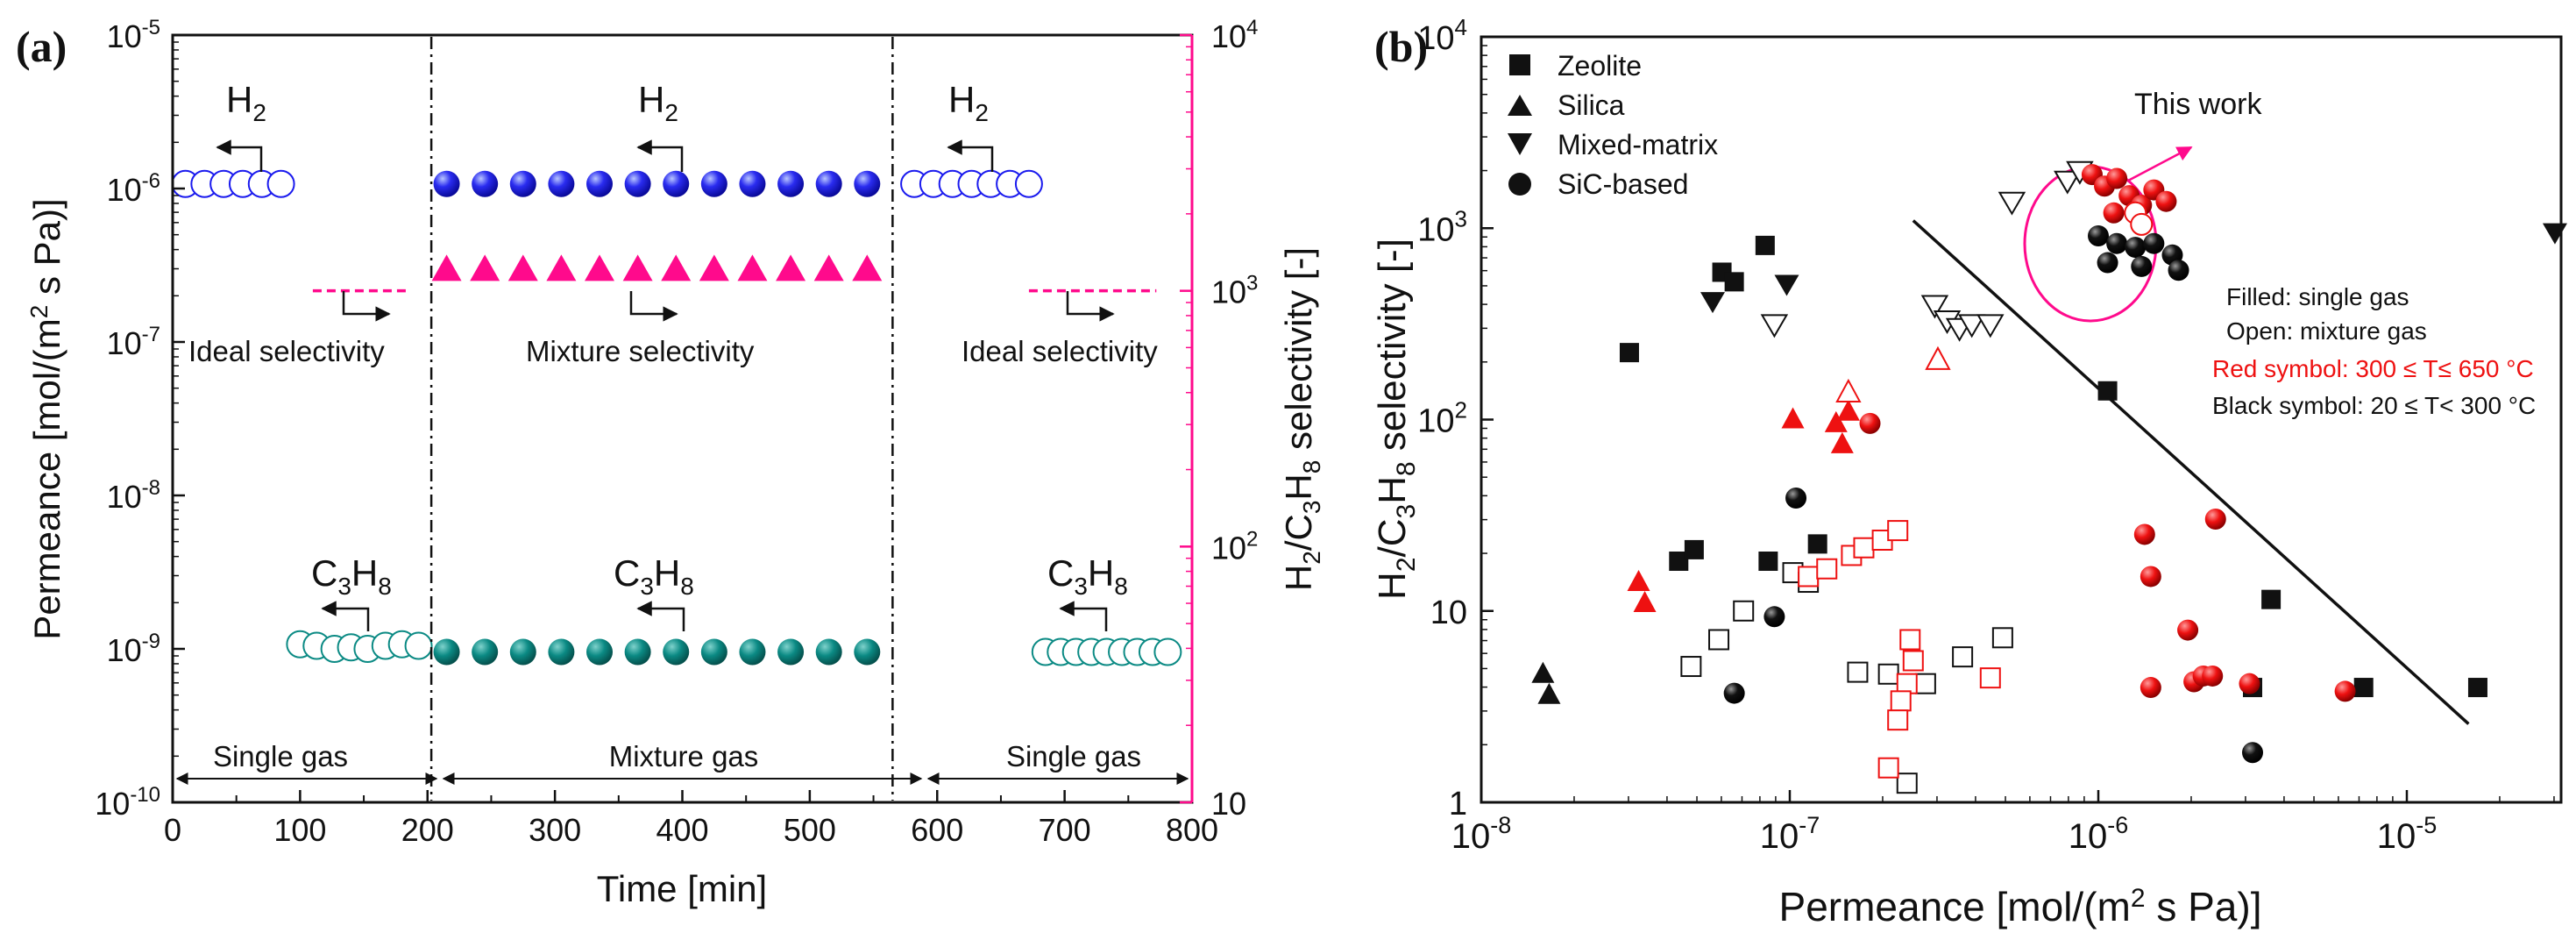 The width and height of the screenshot is (2576, 947). Describe the element at coordinates (1401, 46) in the screenshot. I see `panel-b-label: (b)` at that location.